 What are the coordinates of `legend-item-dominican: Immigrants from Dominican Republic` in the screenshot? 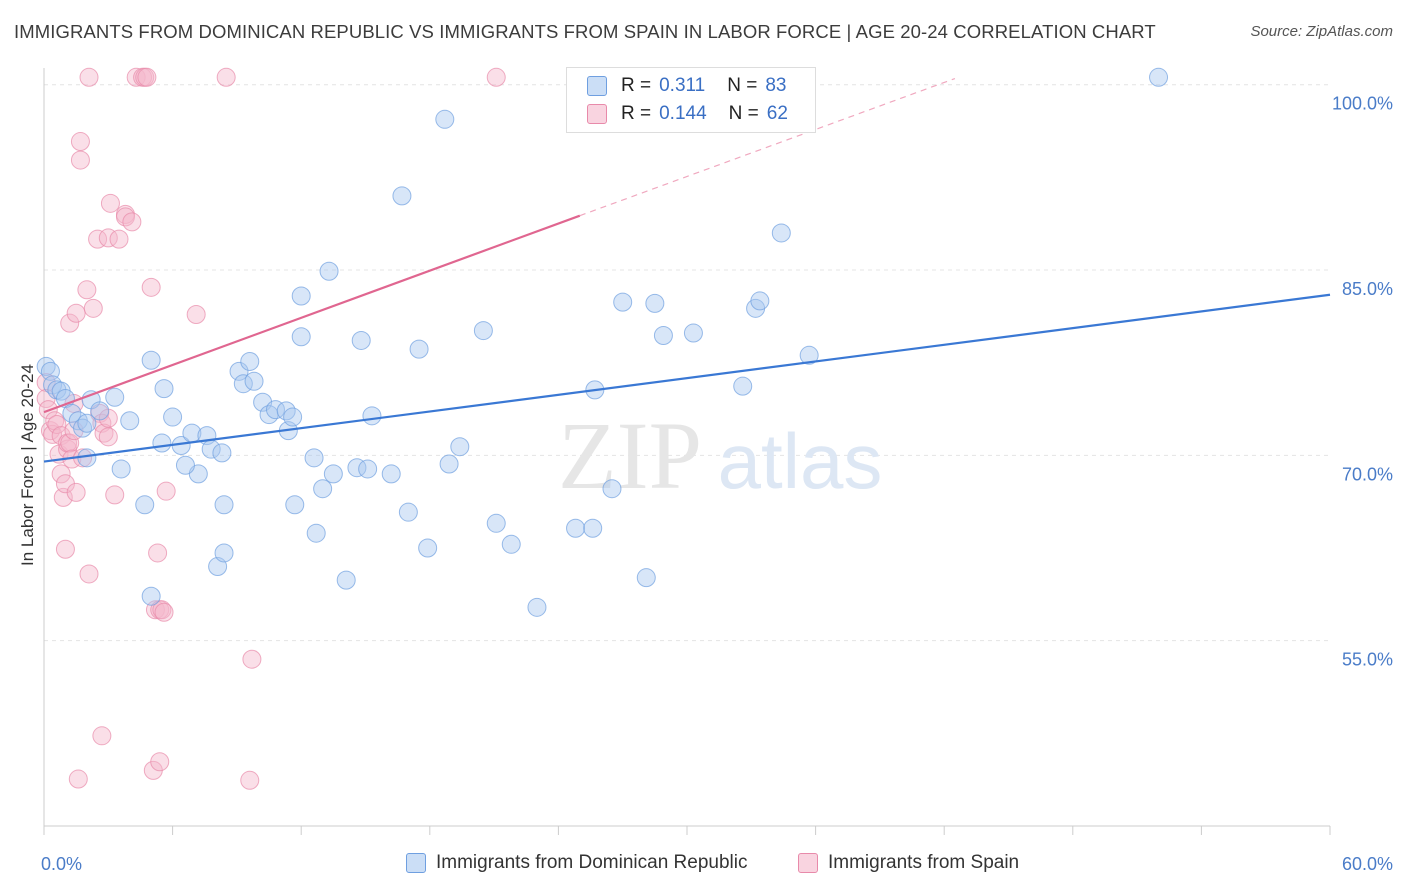 It's located at (577, 863).